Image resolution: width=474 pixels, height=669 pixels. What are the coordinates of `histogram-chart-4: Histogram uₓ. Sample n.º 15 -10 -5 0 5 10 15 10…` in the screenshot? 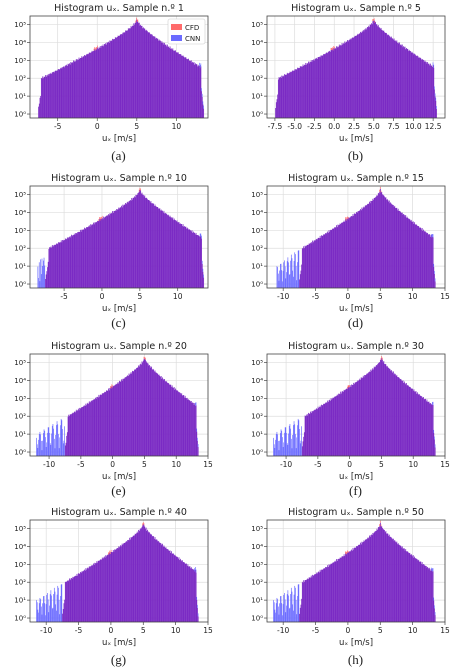 It's located at (350, 243).